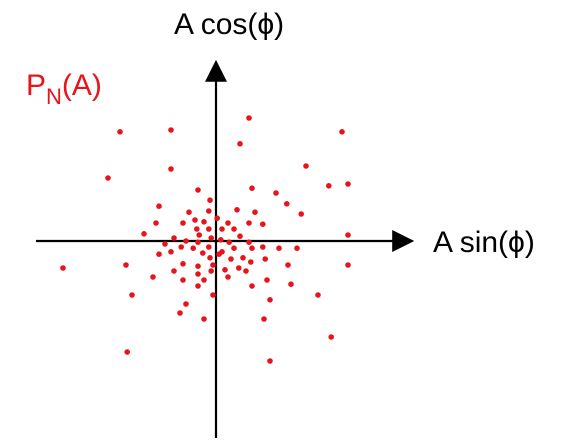  I want to click on distribution-label: PN(A), so click(64, 89).